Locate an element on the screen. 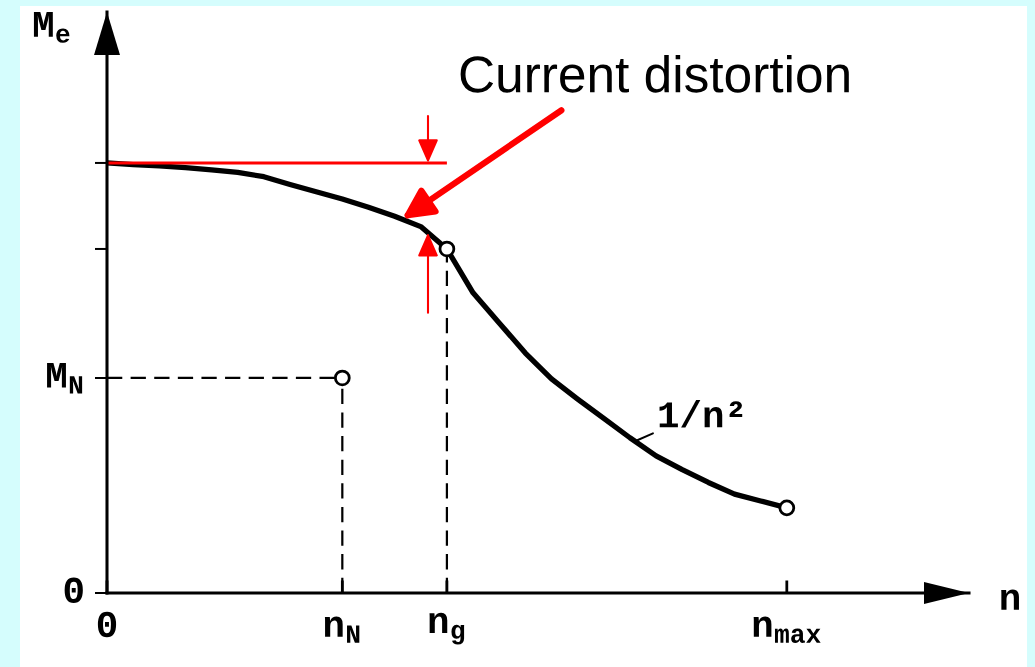 Image resolution: width=1035 pixels, height=667 pixels. x-tick-label: n$_{g}$ is located at coordinates (447, 628).